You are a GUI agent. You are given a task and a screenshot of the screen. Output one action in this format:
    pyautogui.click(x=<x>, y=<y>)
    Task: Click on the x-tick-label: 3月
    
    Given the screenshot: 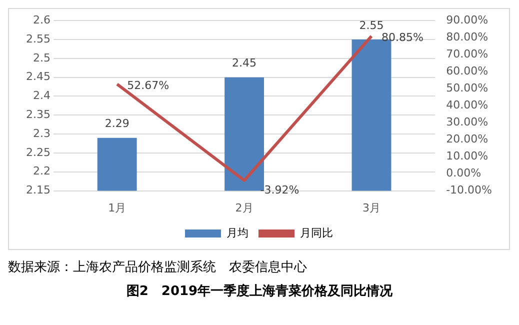 What is the action you would take?
    pyautogui.click(x=371, y=207)
    